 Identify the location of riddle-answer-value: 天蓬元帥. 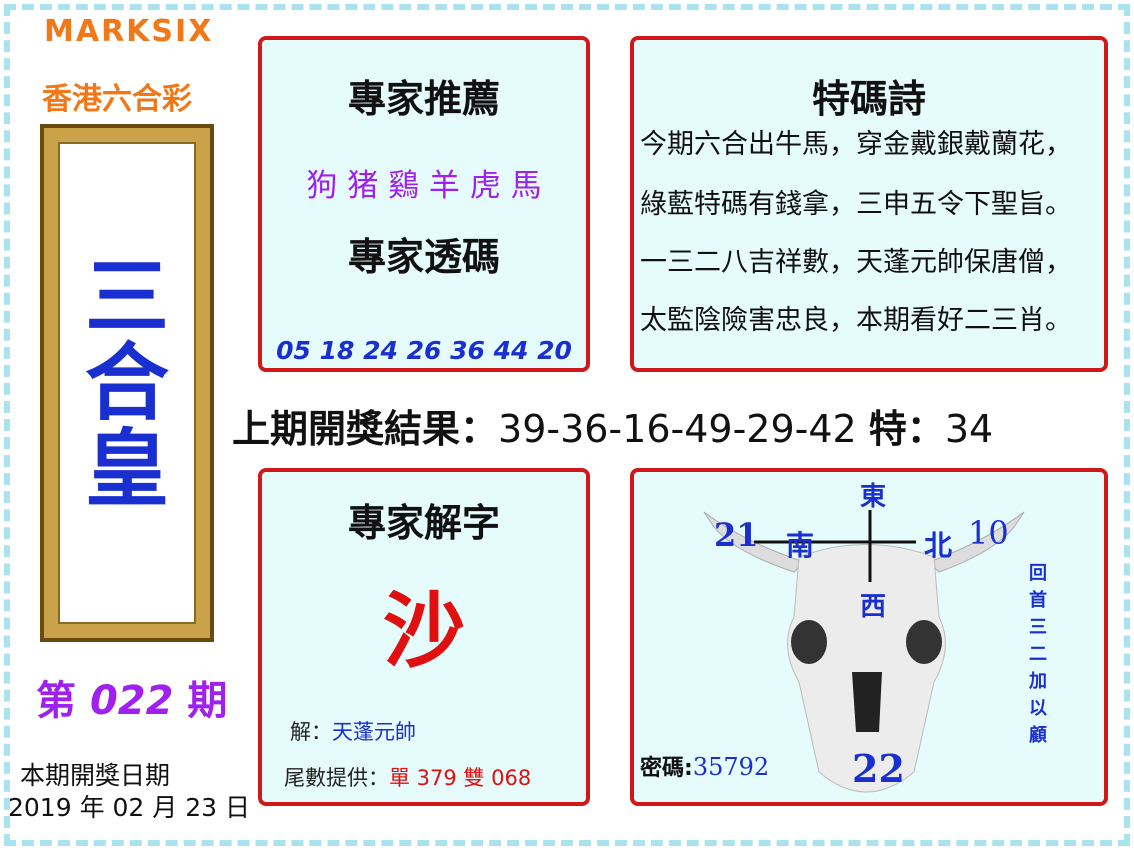
(374, 732).